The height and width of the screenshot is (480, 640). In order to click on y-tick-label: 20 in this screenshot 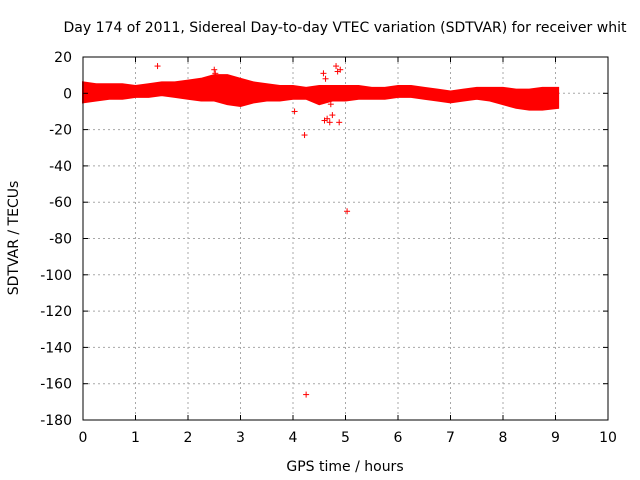, I will do `click(63, 58)`.